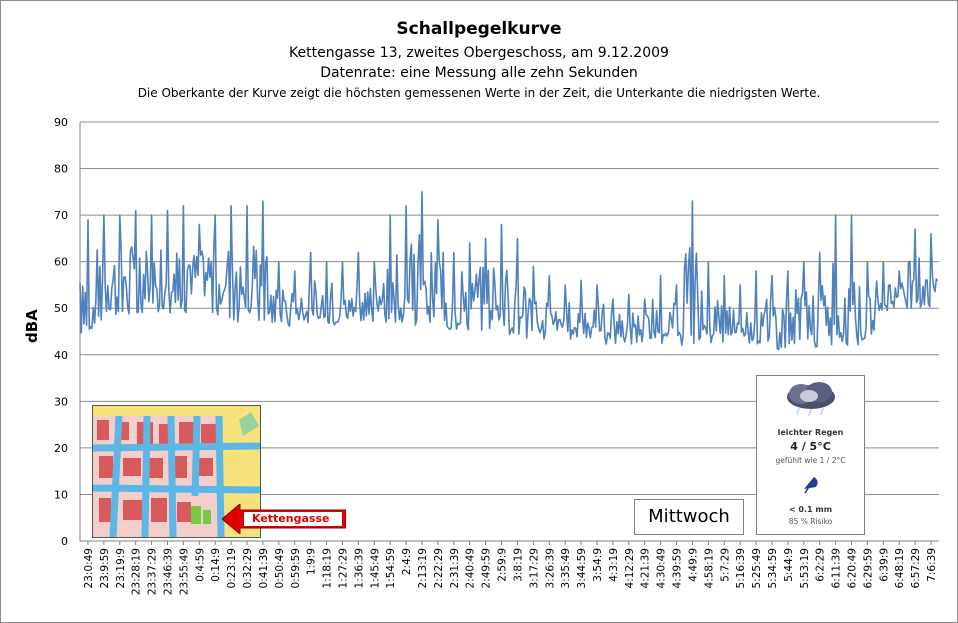 This screenshot has width=958, height=623. Describe the element at coordinates (312, 561) in the screenshot. I see `x-tick-label: 1:9:9` at that location.